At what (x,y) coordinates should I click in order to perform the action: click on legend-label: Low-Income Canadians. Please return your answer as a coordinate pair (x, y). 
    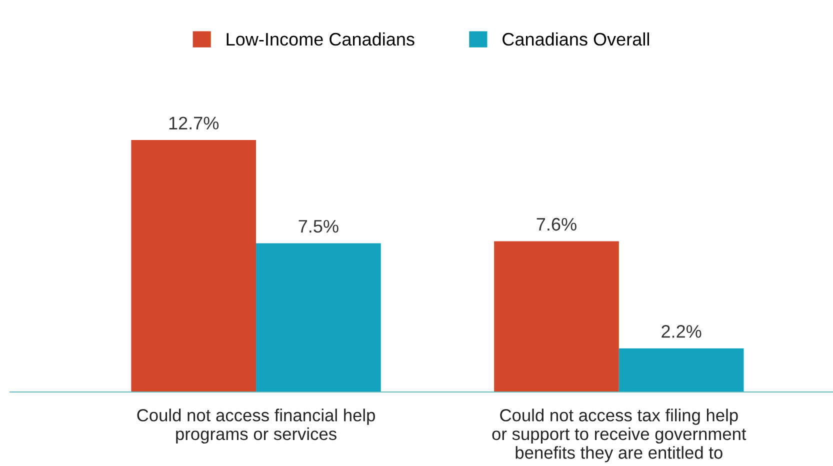
    Looking at the image, I should click on (320, 39).